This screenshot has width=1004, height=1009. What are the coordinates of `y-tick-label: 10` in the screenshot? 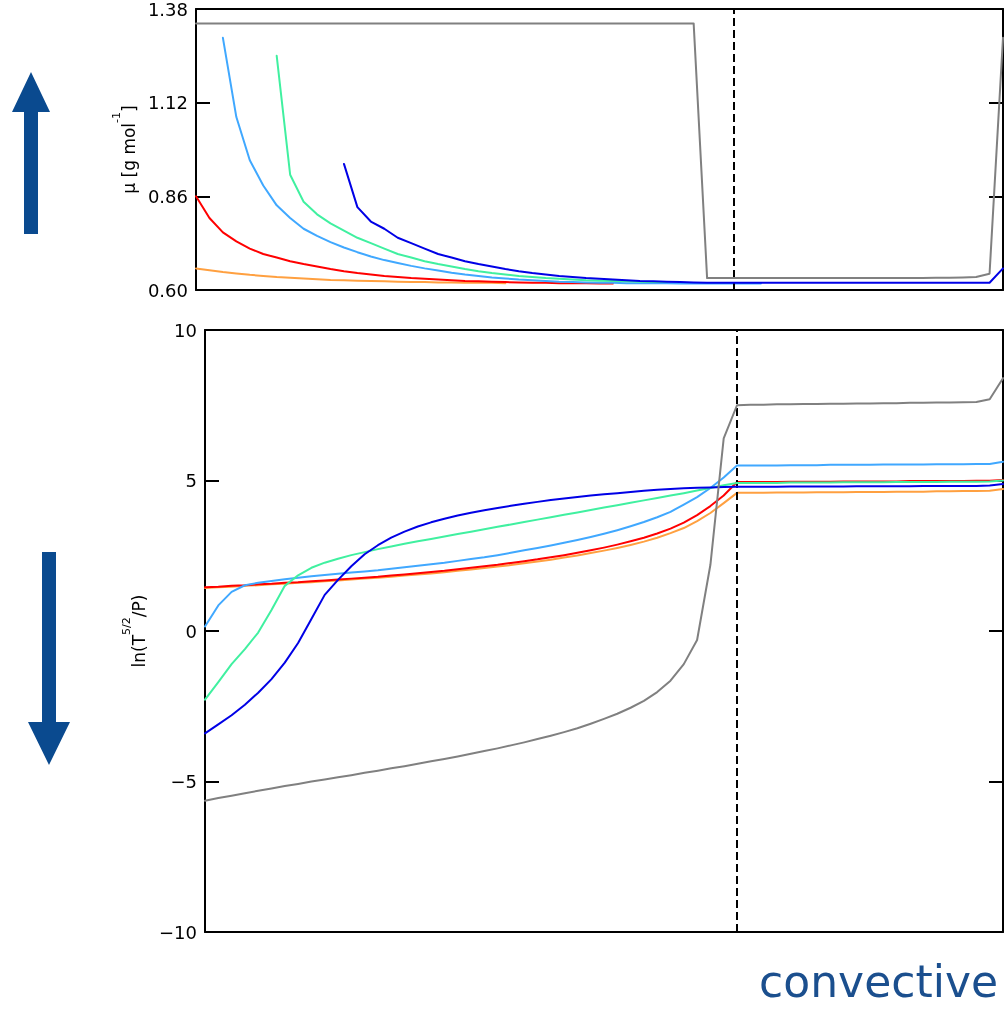 It's located at (185, 330).